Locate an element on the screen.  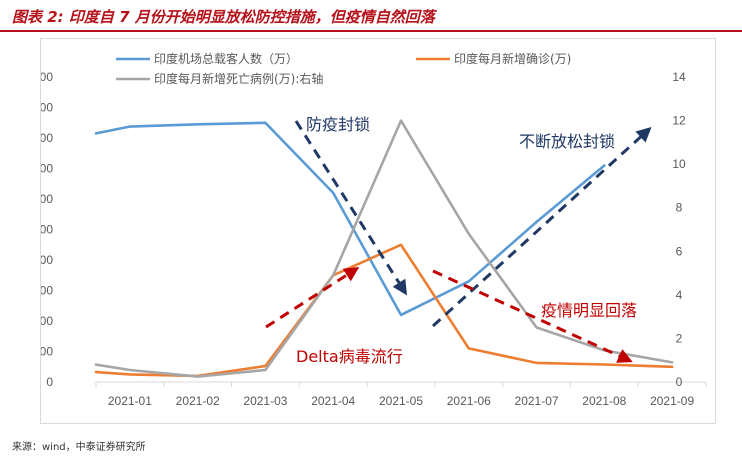
y-right-tick-label: 14 is located at coordinates (679, 77).